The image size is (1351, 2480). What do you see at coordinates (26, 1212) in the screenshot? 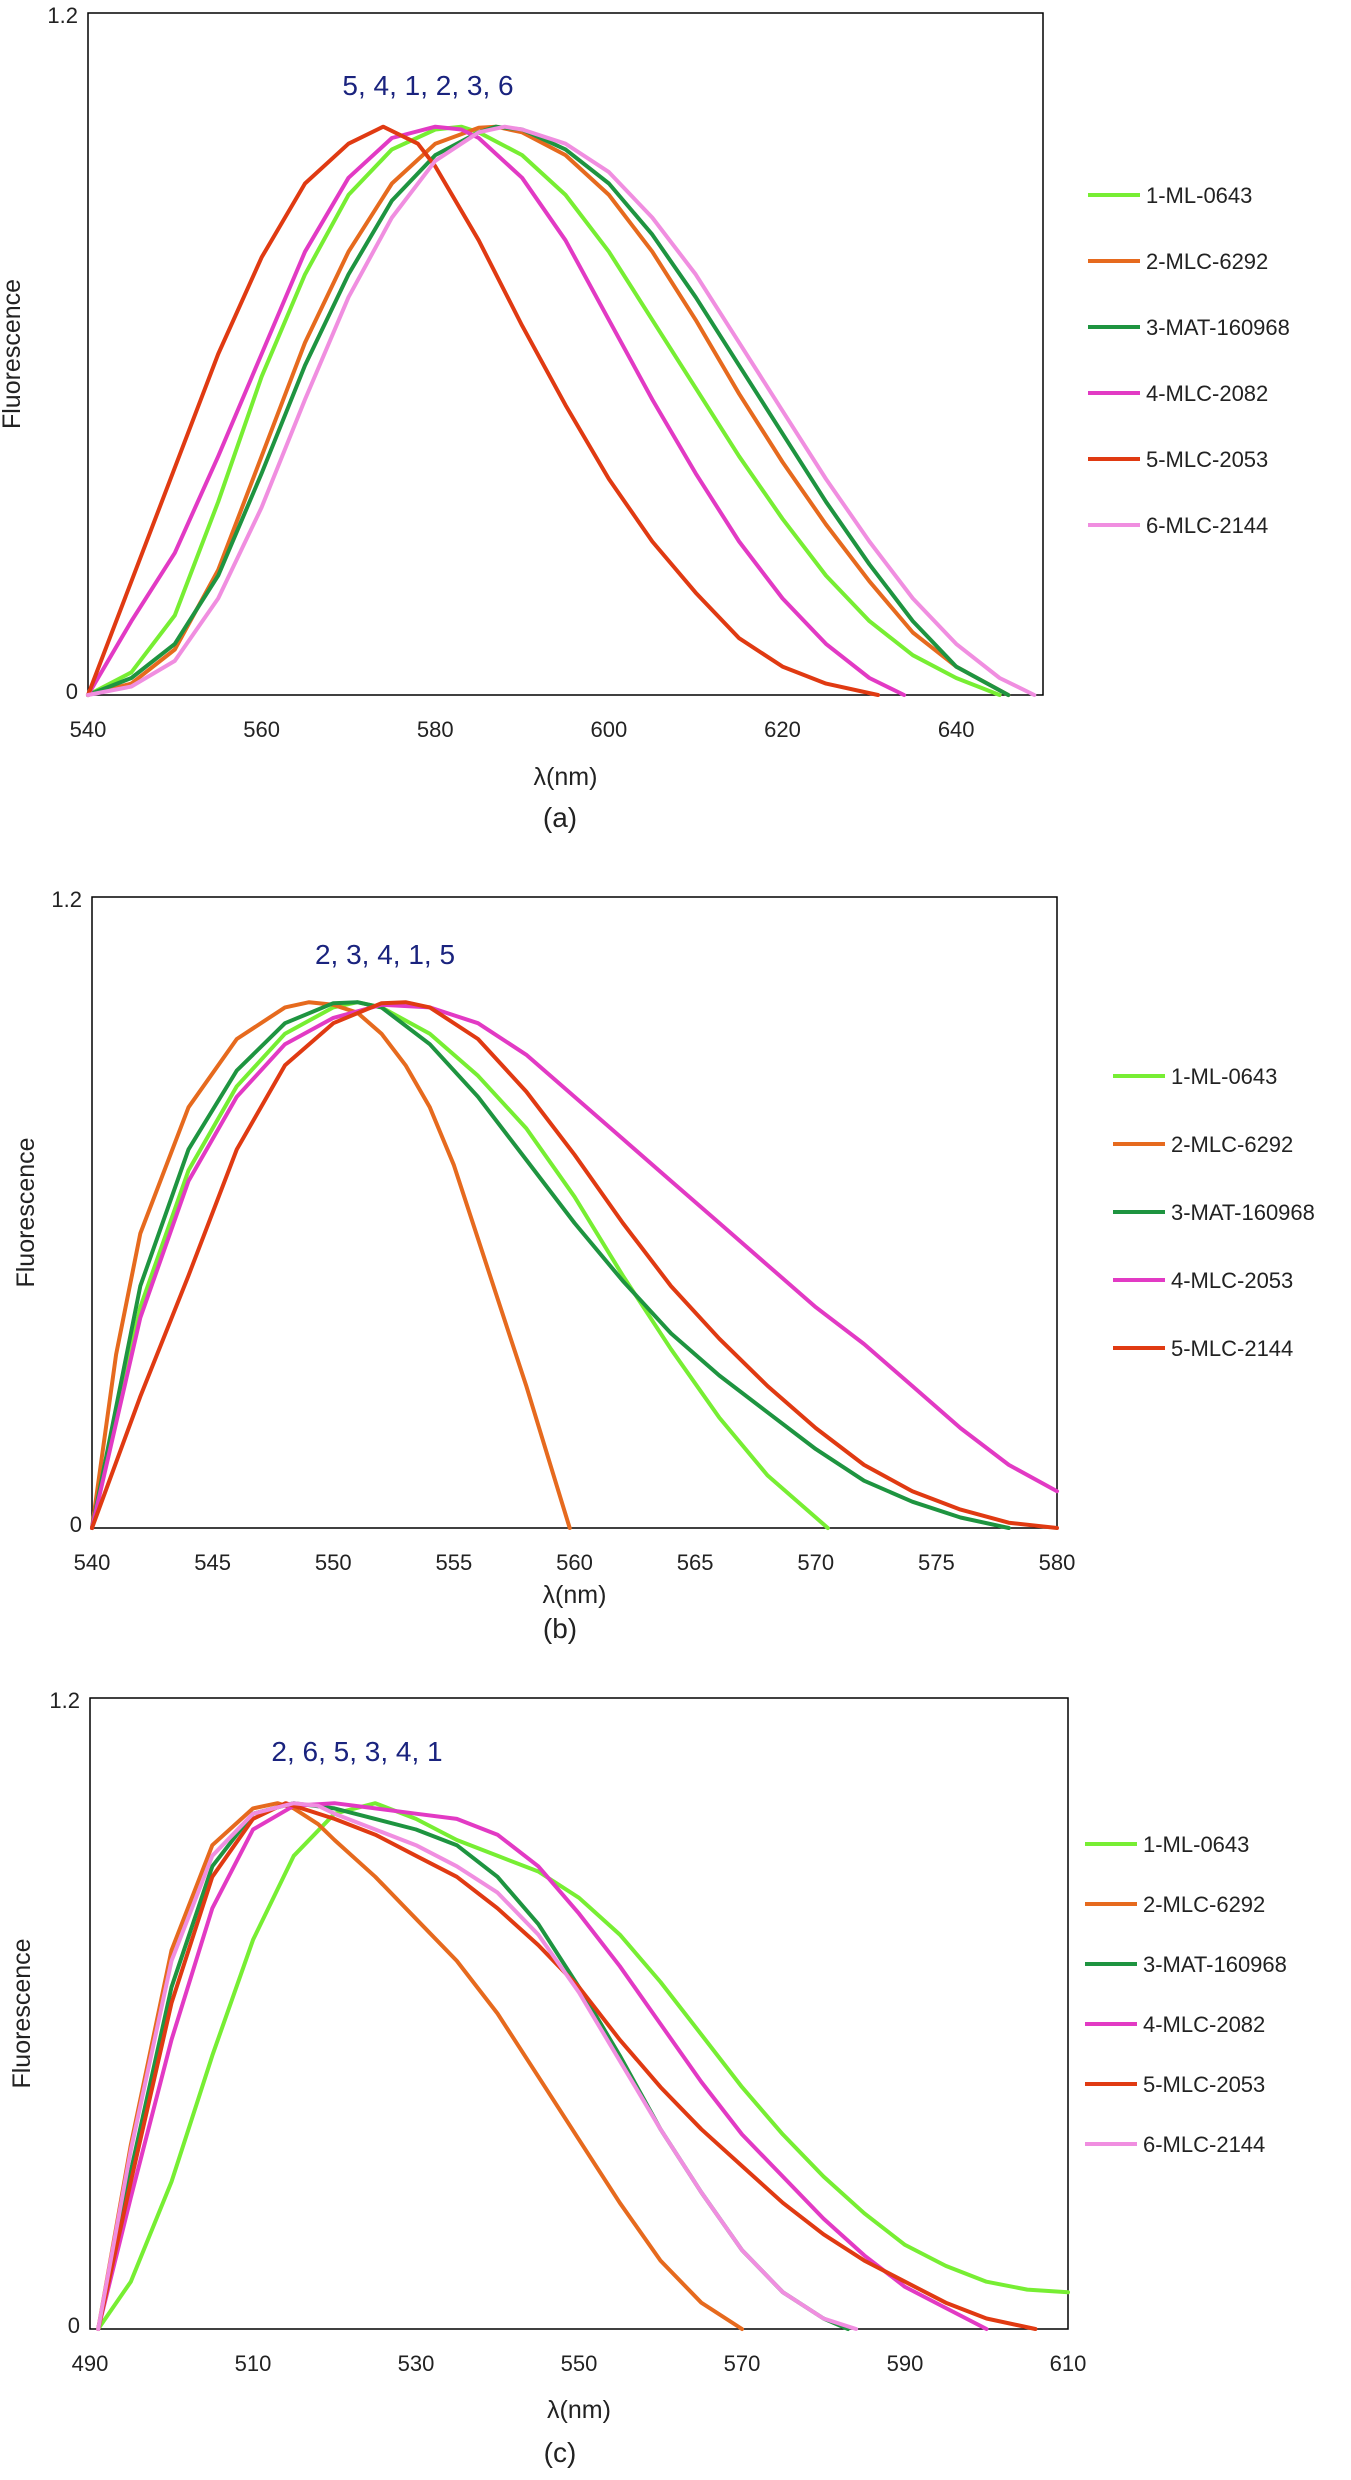
I see `chart-b-y-axis-label: Fluorescence` at bounding box center [26, 1212].